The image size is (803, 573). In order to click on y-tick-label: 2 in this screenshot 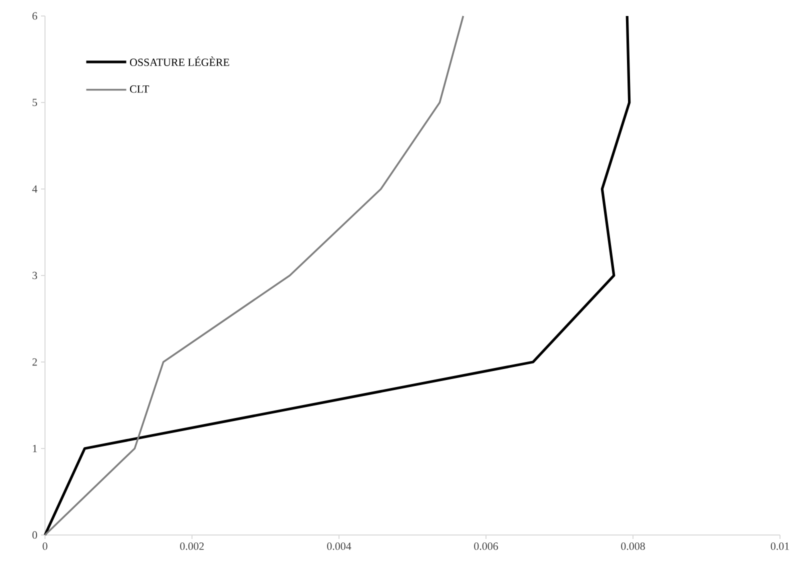, I will do `click(34, 362)`.